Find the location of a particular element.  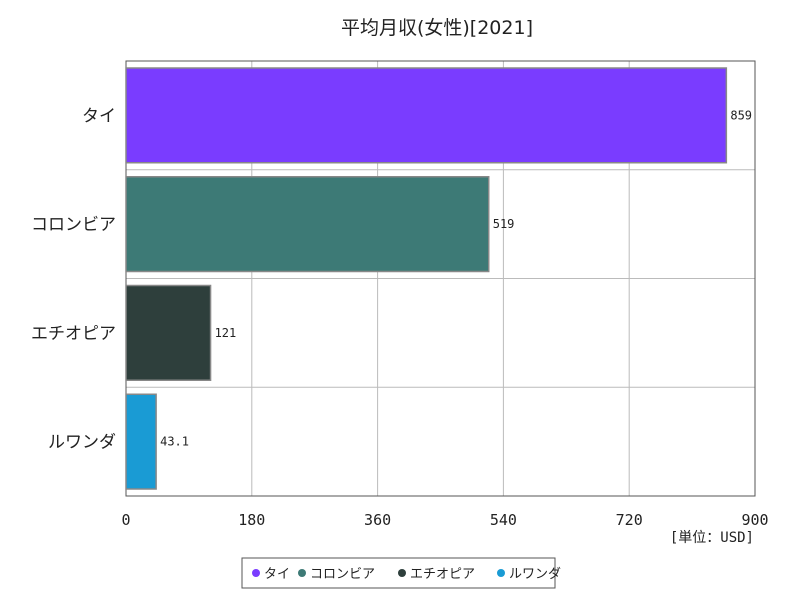

legend-entry: エチオピア is located at coordinates (442, 574).